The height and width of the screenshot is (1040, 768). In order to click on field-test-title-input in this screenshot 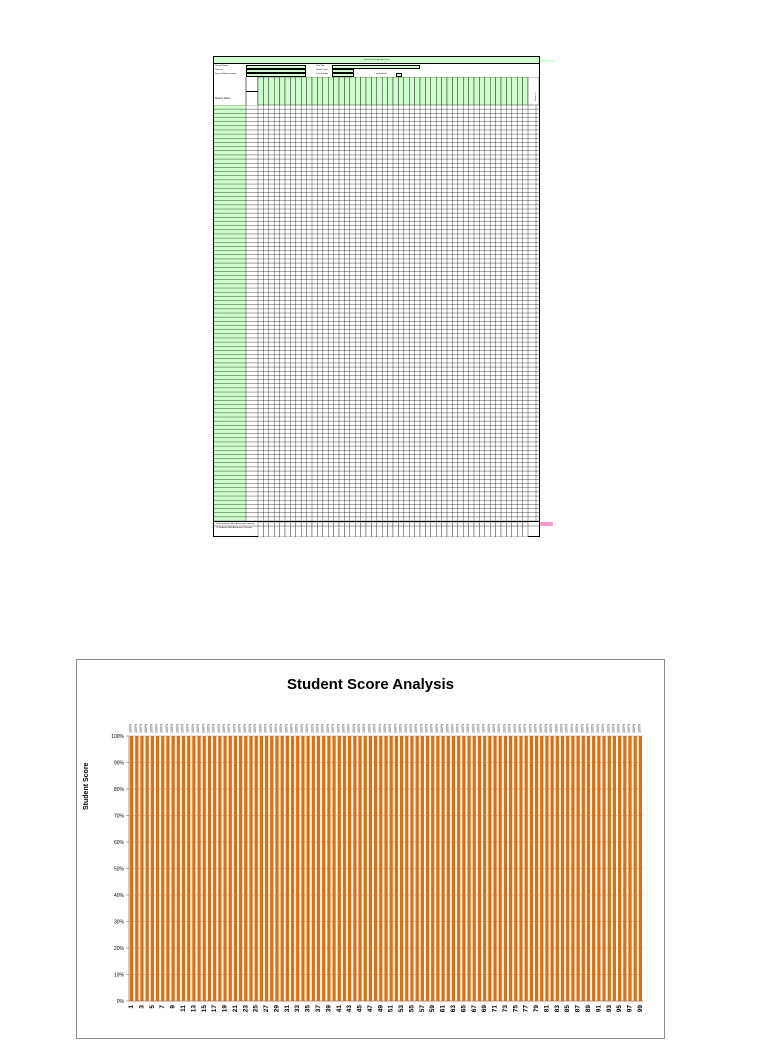, I will do `click(376, 67)`.